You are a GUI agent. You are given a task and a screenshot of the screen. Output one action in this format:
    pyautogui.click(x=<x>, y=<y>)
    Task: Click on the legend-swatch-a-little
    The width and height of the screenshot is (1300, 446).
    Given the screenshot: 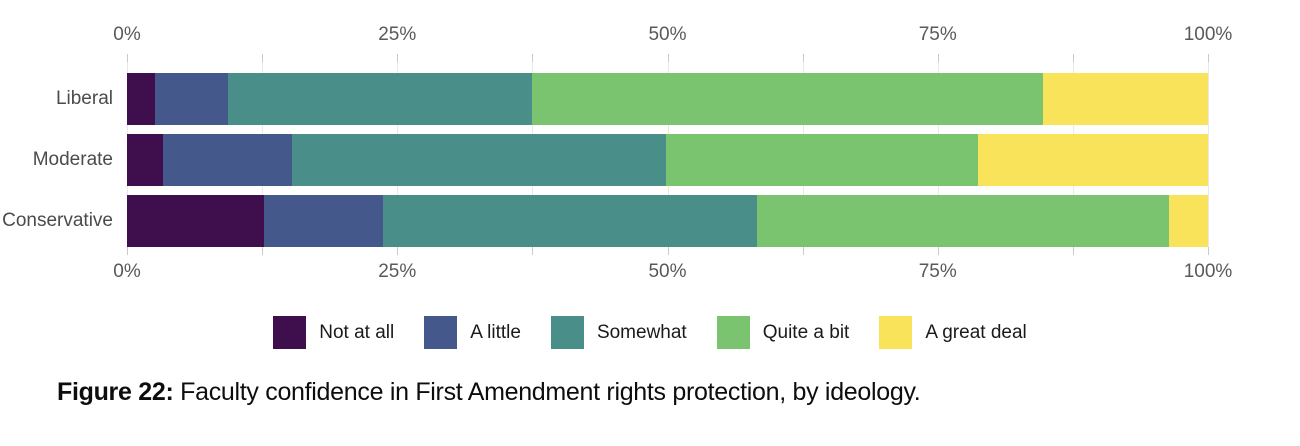 What is the action you would take?
    pyautogui.click(x=441, y=332)
    